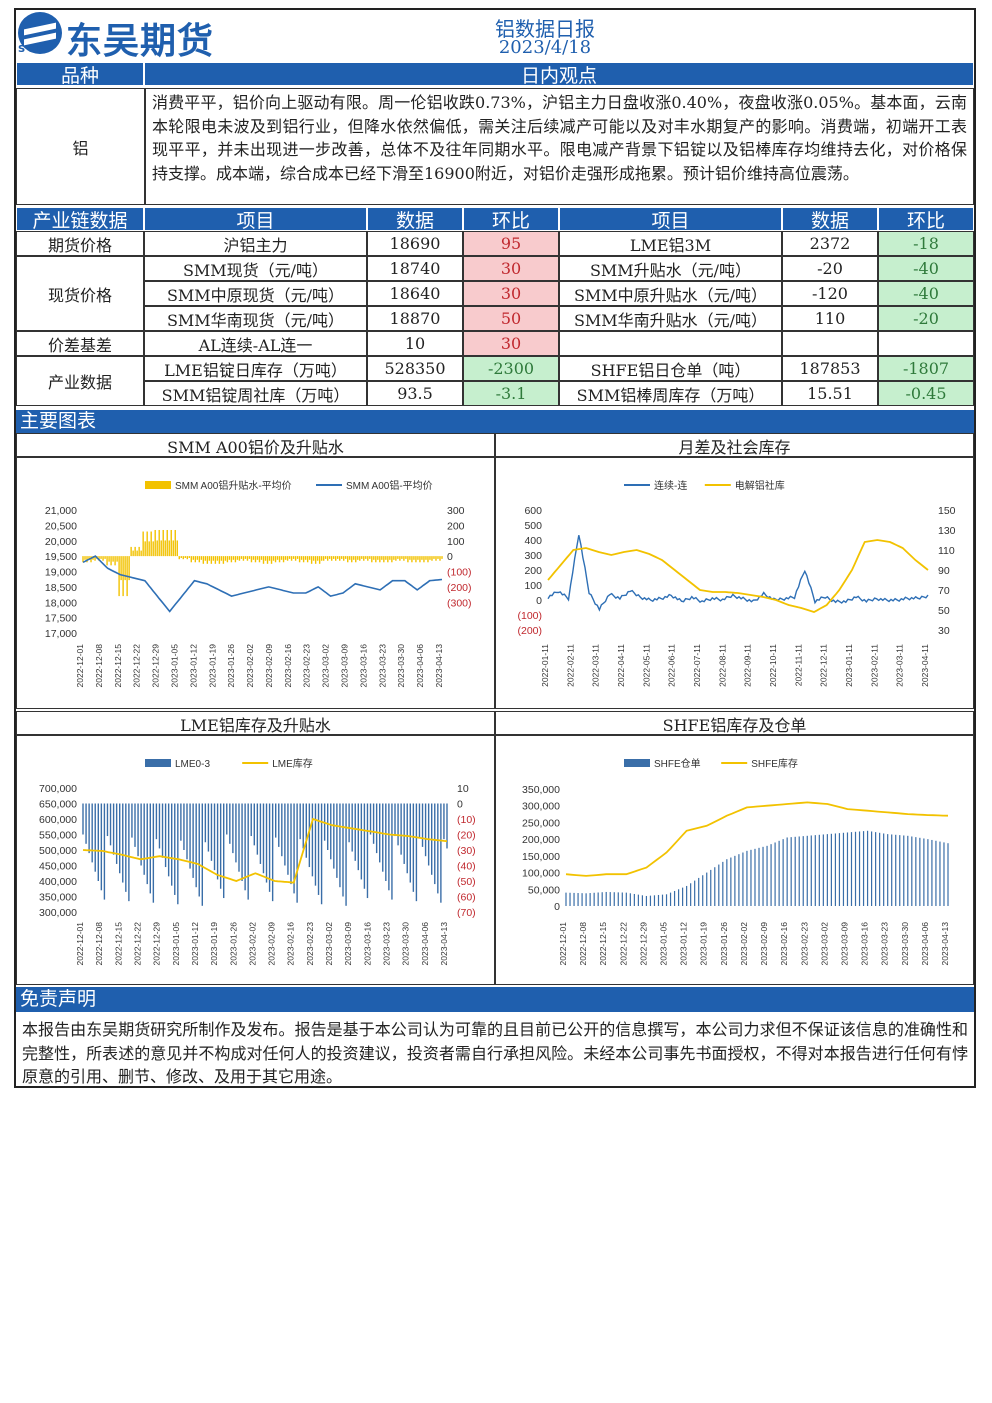  I want to click on legend-label: LME库存, so click(292, 763).